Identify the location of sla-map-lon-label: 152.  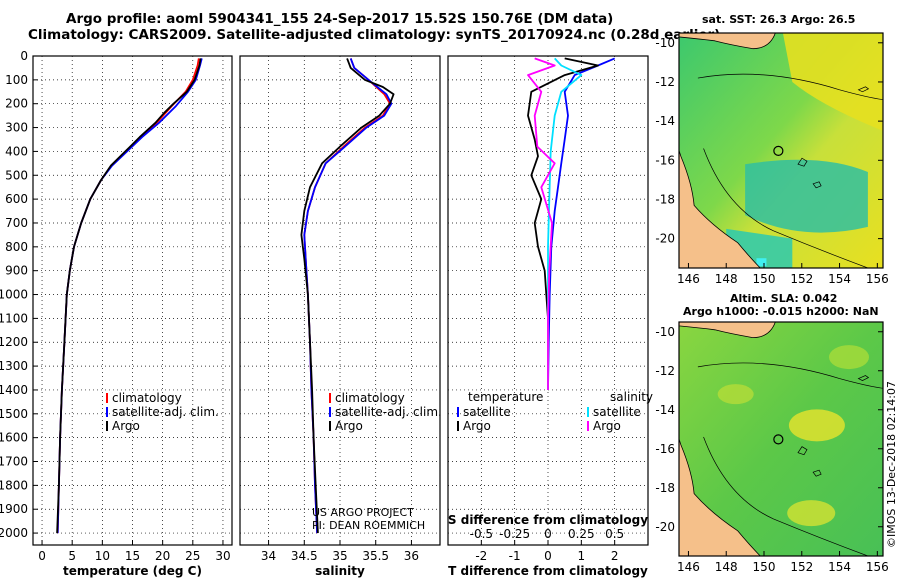
(801, 567).